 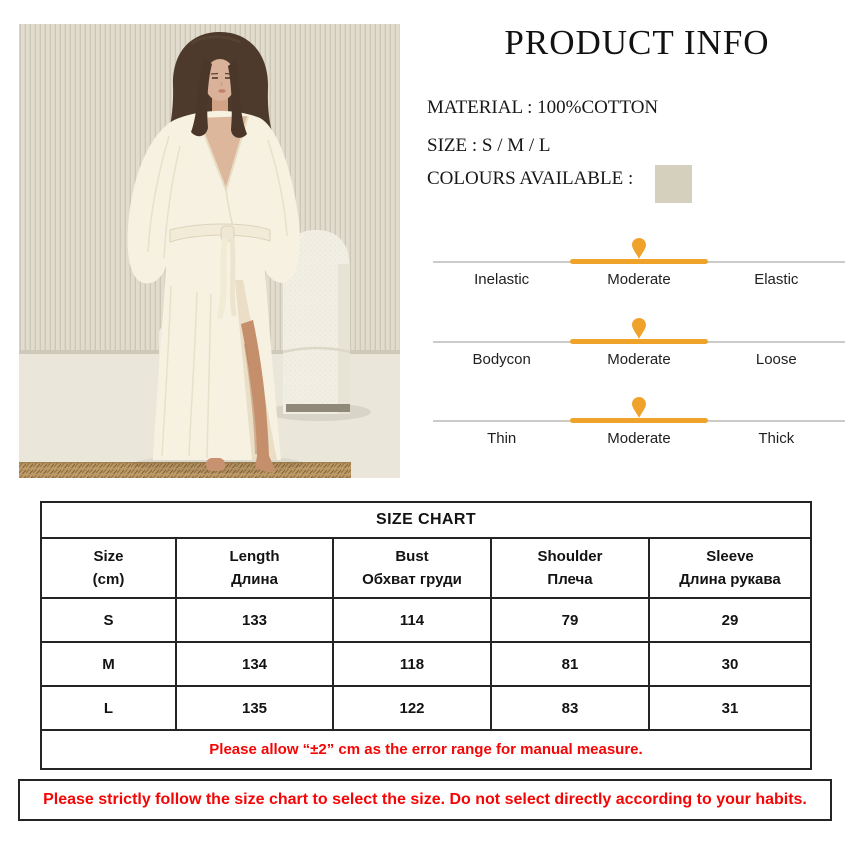 I want to click on slider-elasticity: Inelastic Moderate Elastic, so click(x=639, y=264).